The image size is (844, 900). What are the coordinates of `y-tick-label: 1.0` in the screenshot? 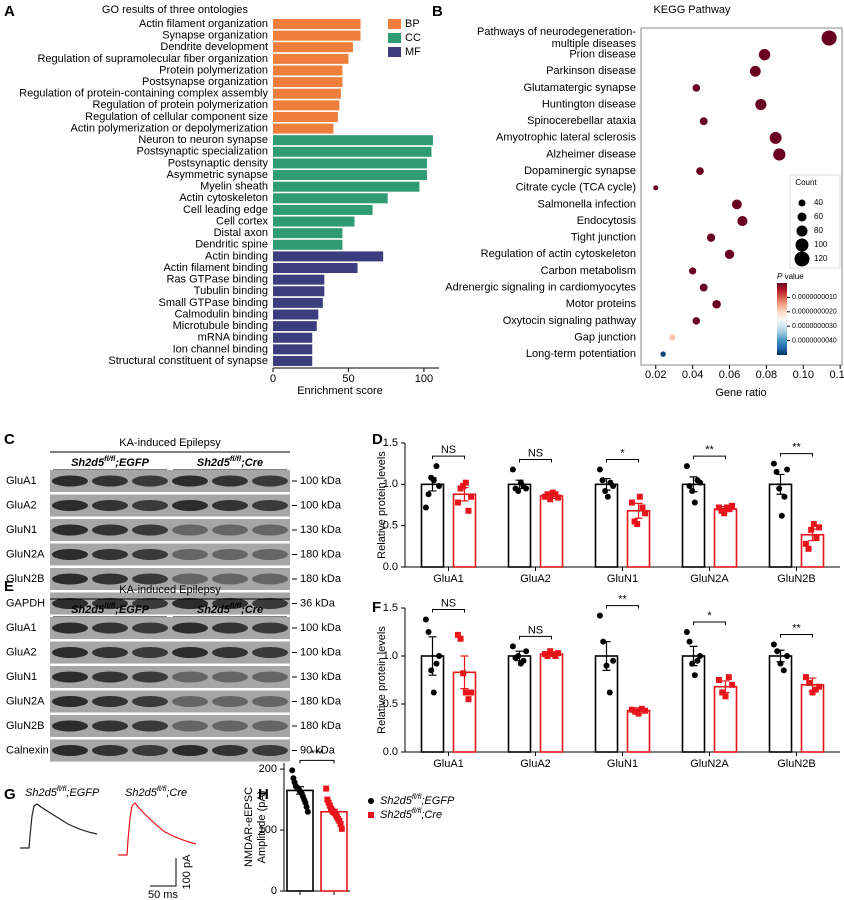 It's located at (390, 656).